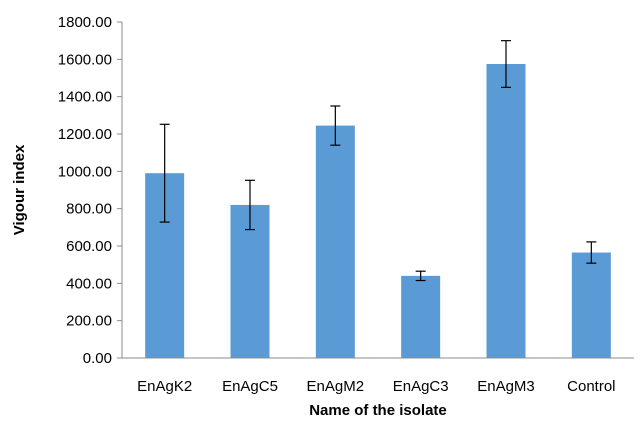 The image size is (642, 423). Describe the element at coordinates (85, 134) in the screenshot. I see `y-tick-label: 1200.00` at that location.